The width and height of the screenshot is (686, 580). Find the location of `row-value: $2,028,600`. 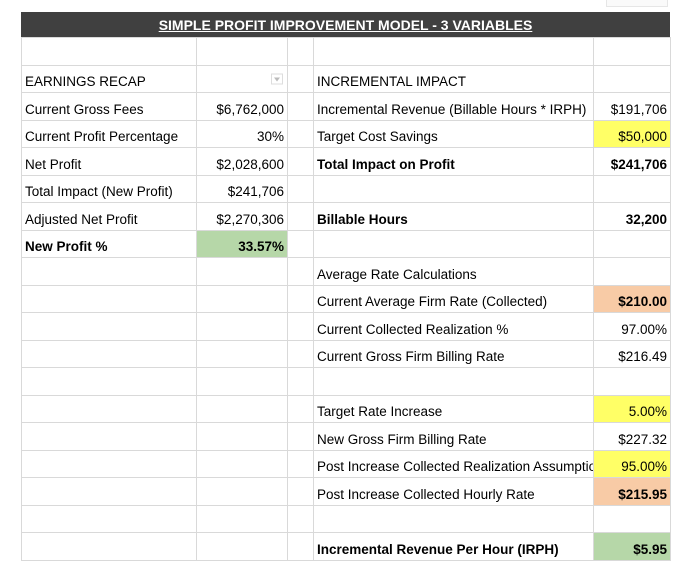

row-value: $2,028,600 is located at coordinates (242, 161).